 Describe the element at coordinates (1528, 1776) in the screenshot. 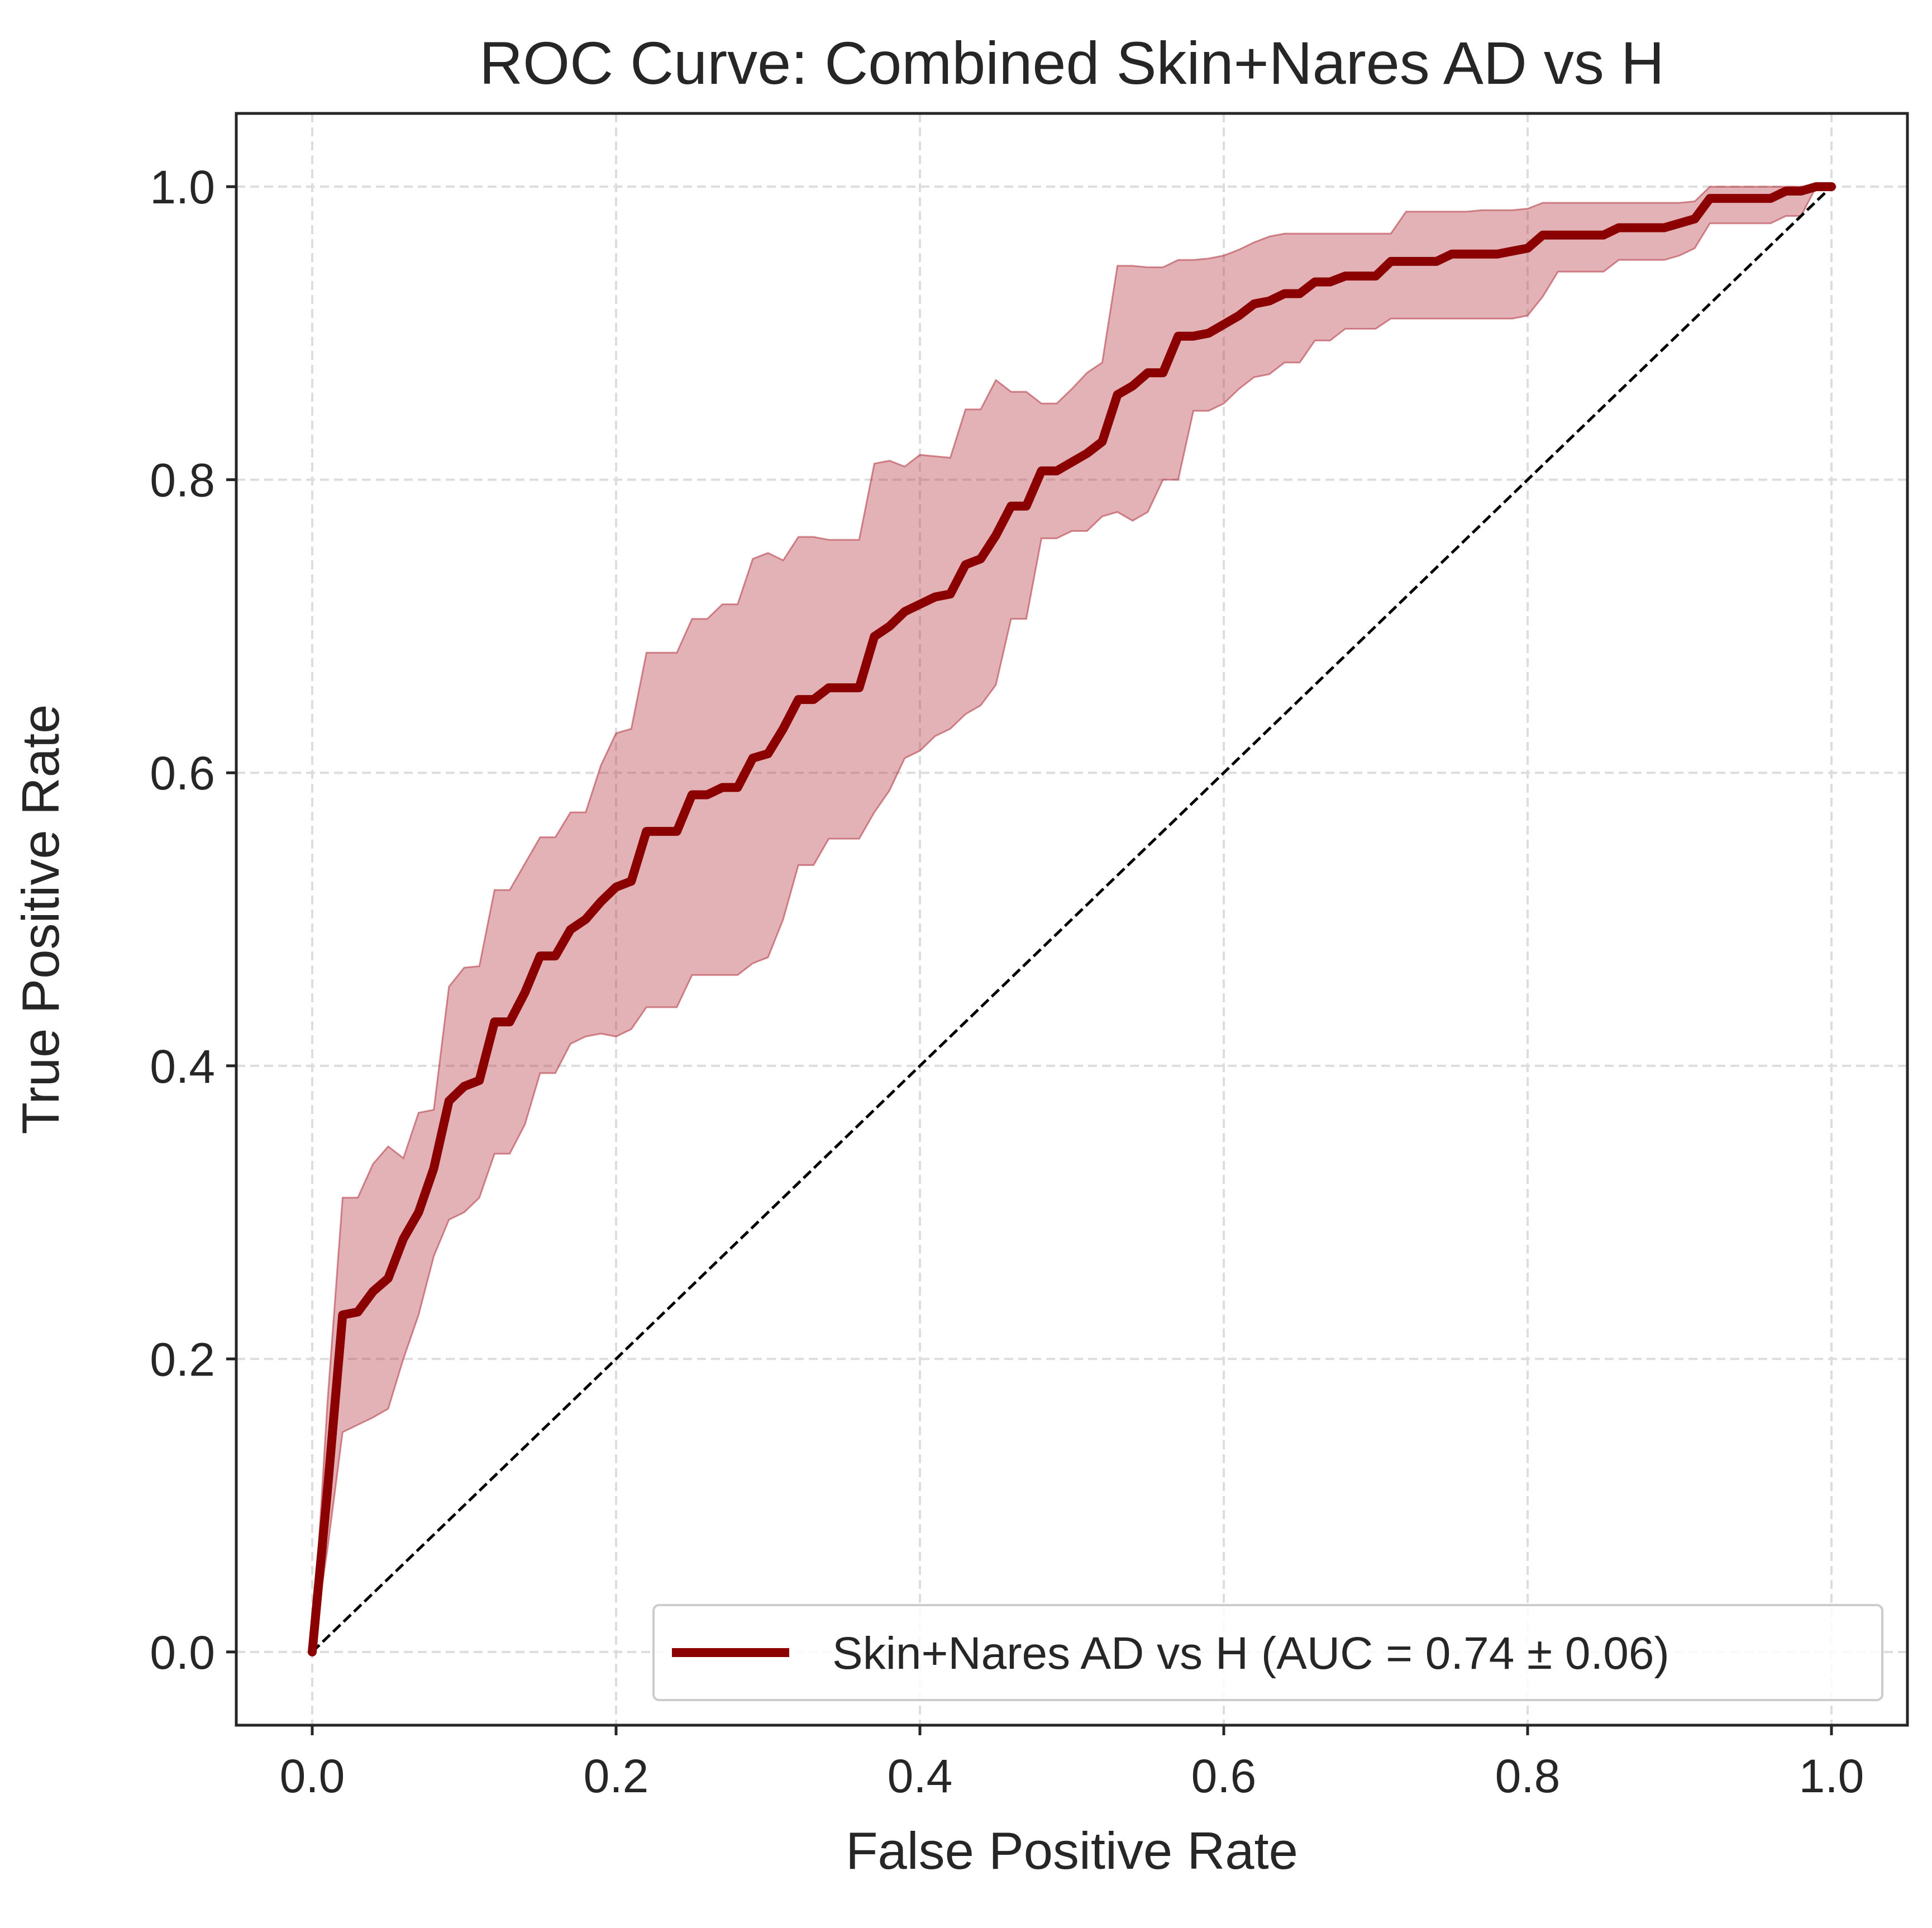

I see `x-tick-label: 0.8` at that location.